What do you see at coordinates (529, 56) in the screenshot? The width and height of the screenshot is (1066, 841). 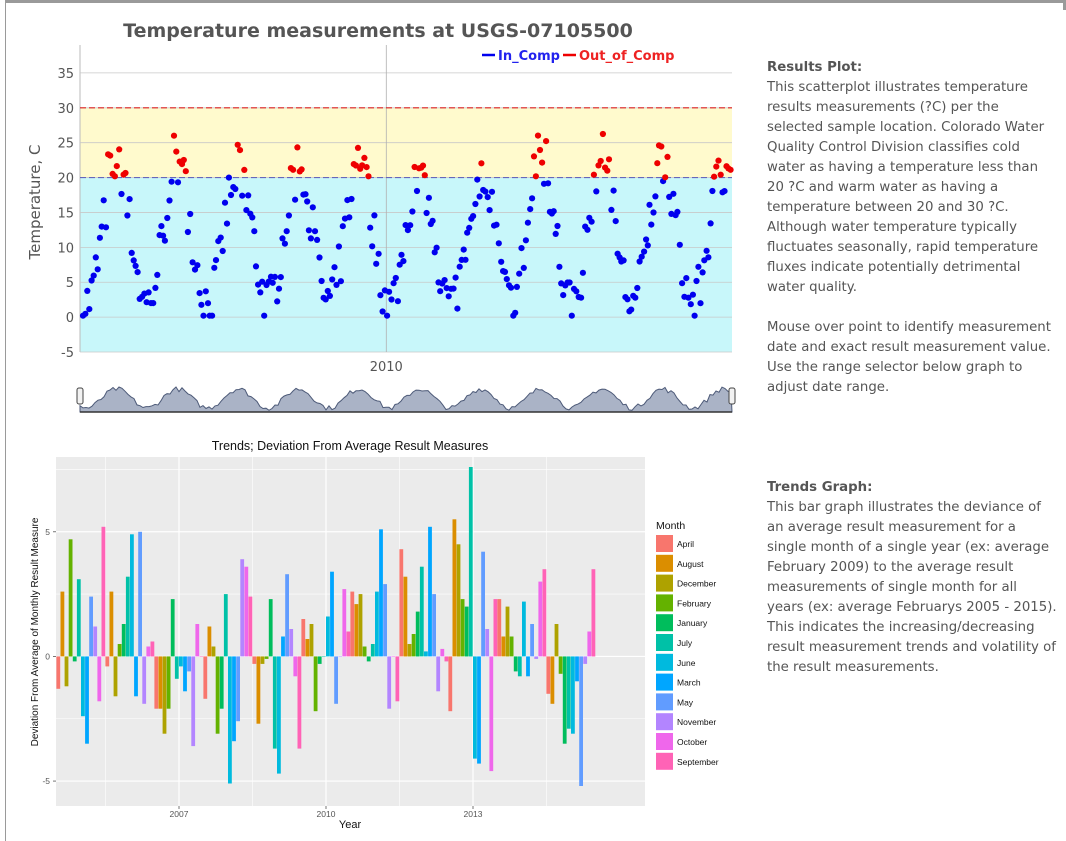 I see `legend-in-comp-label: In_Comp` at bounding box center [529, 56].